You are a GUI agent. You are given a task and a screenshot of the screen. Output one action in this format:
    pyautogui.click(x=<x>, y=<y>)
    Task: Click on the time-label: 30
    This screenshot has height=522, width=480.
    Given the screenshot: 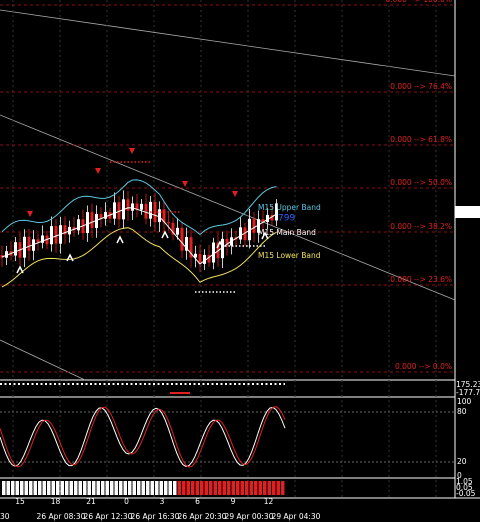 What is the action you would take?
    pyautogui.click(x=5, y=516)
    